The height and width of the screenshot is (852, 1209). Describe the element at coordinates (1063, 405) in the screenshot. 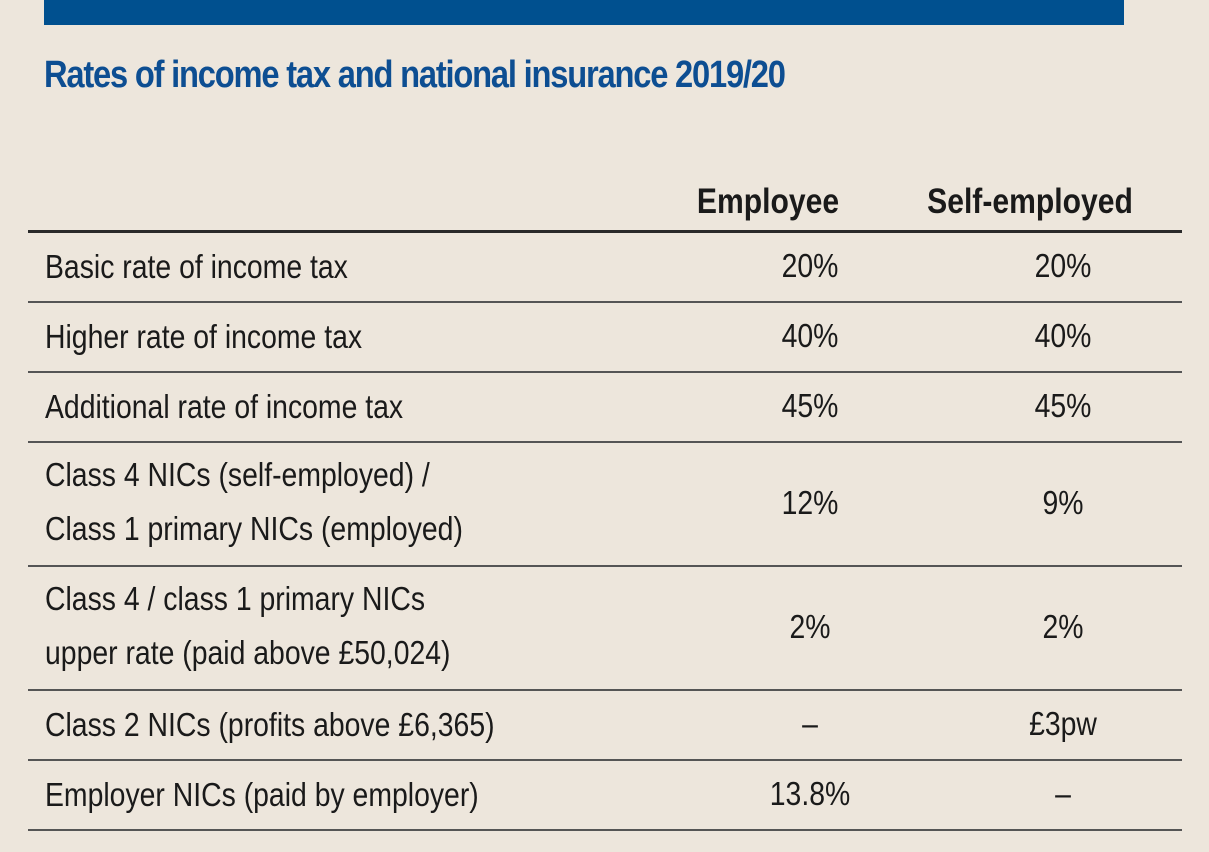

I see `cell-self-employed: 45%` at that location.